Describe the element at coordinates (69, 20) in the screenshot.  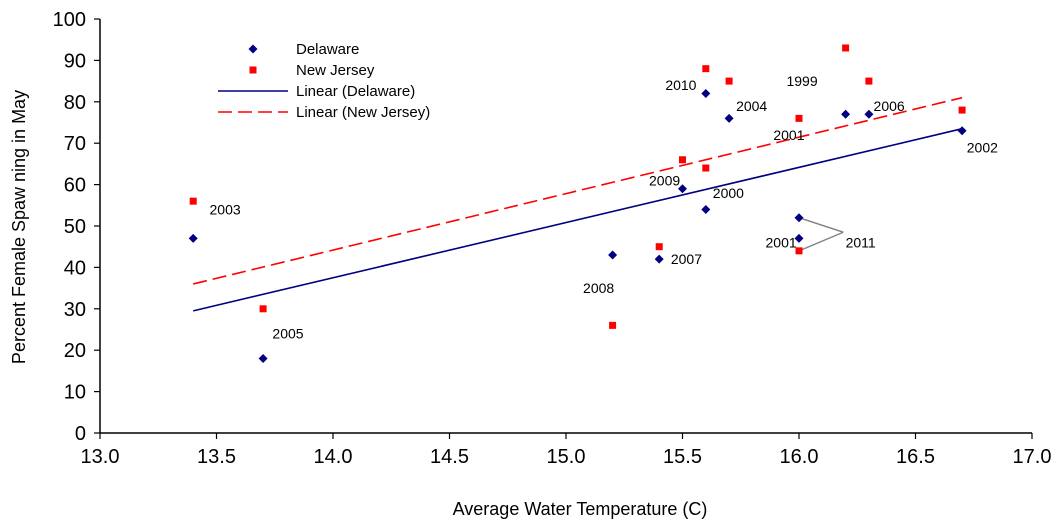
I see `y-tick-label: 100` at that location.